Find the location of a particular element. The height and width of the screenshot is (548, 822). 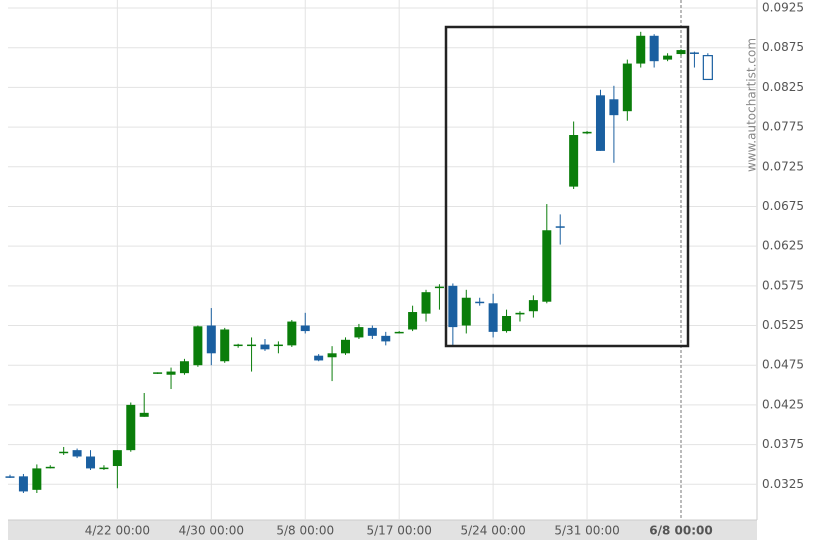

x-tick-label: 6/8 00:00 is located at coordinates (680, 531).